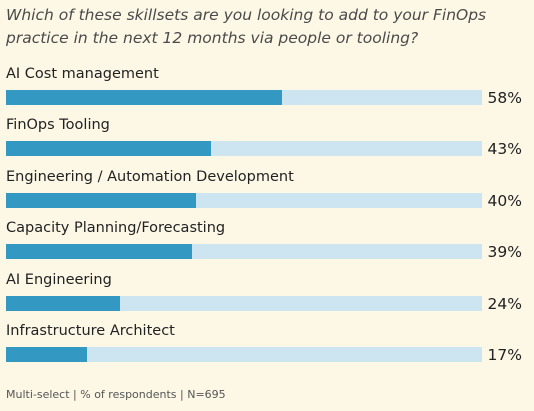 Image resolution: width=534 pixels, height=411 pixels. I want to click on bar-value-label: 58%, so click(504, 98).